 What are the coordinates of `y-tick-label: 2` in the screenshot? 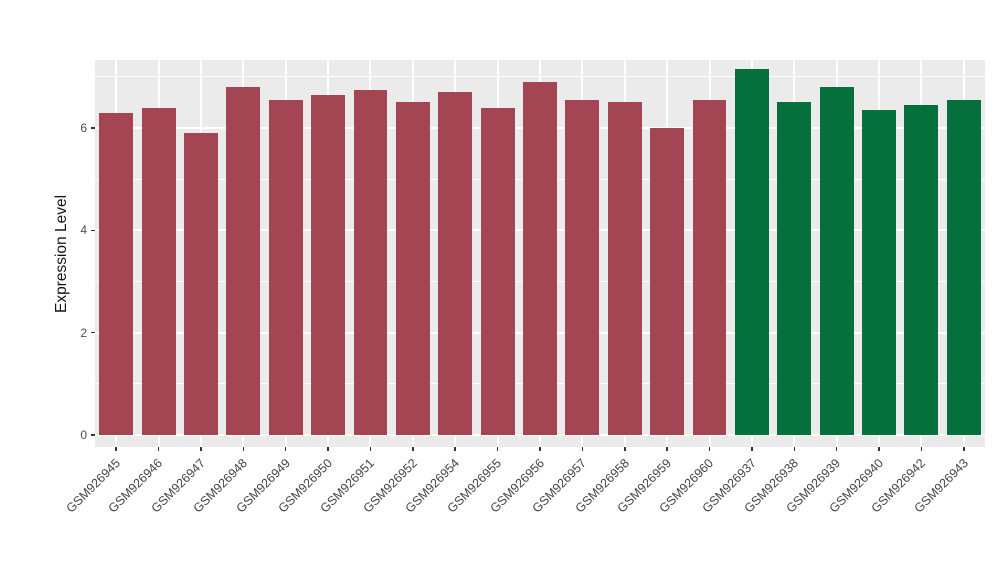 It's located at (83, 332).